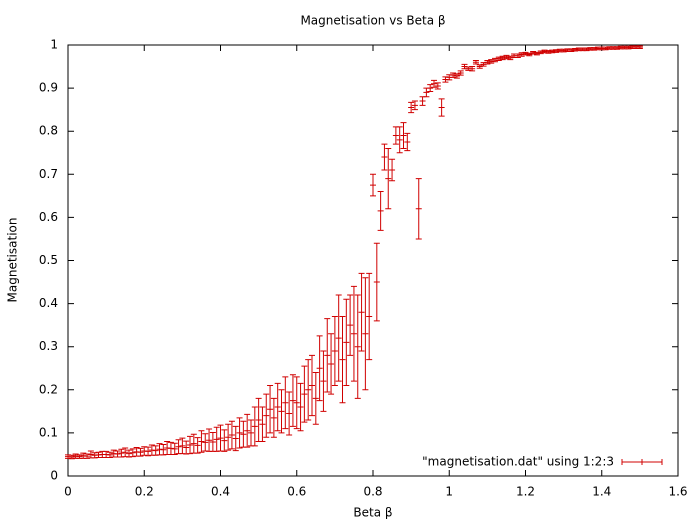 The image size is (700, 524). I want to click on y-tick-label: 0.3, so click(48, 346).